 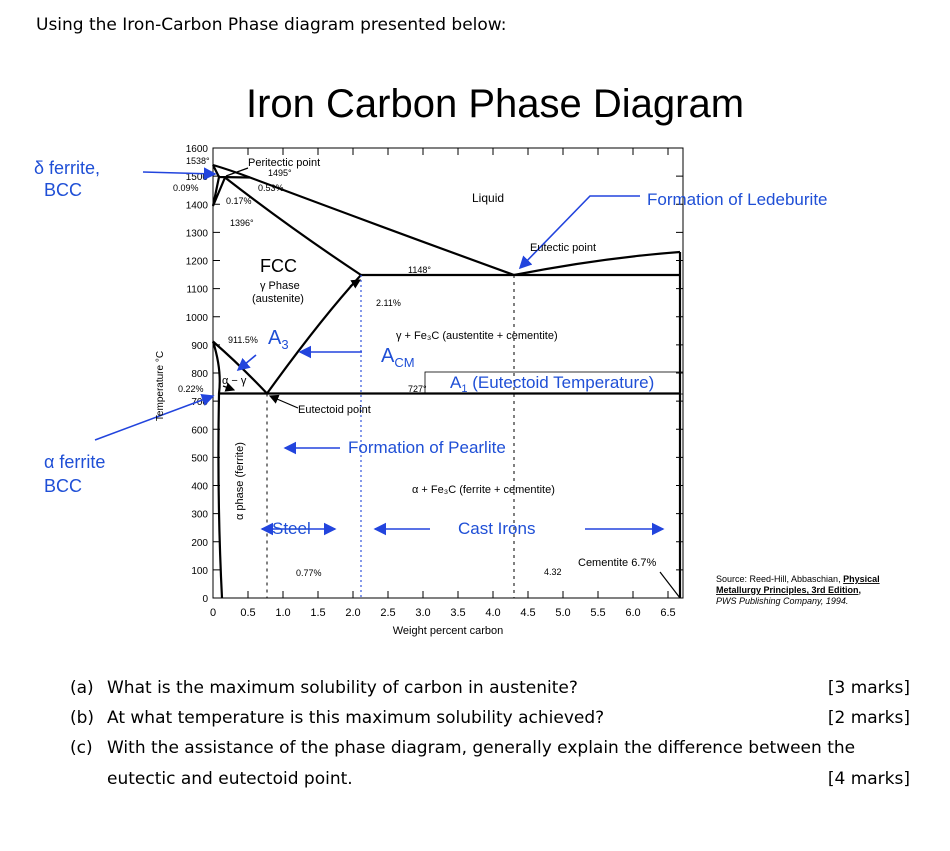 I want to click on ledeburite-arrow, so click(x=579, y=232).